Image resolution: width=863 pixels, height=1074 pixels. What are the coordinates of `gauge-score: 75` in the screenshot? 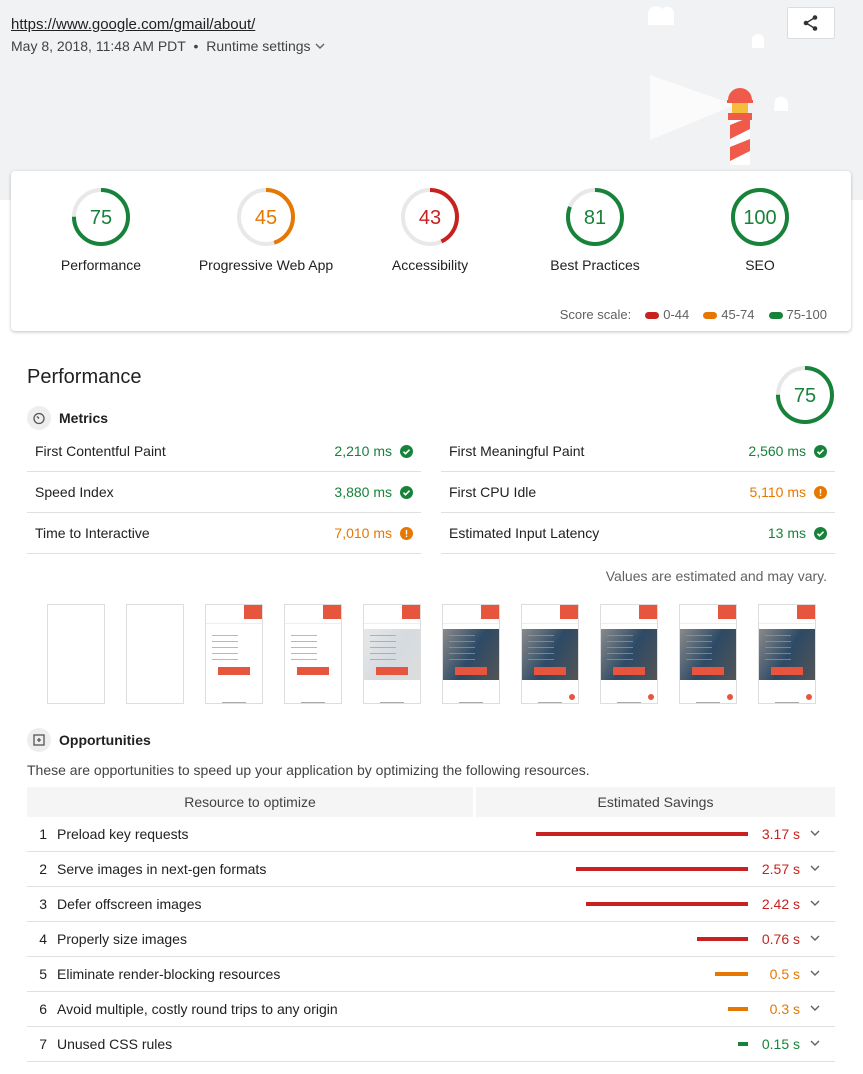 It's located at (101, 218).